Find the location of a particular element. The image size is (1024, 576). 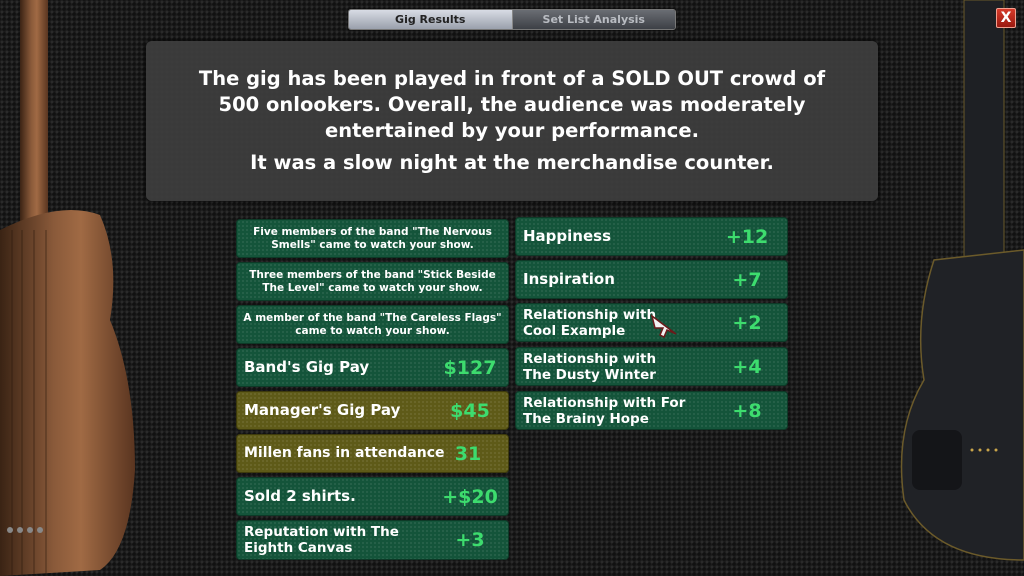

result-value: $127 is located at coordinates (470, 367).